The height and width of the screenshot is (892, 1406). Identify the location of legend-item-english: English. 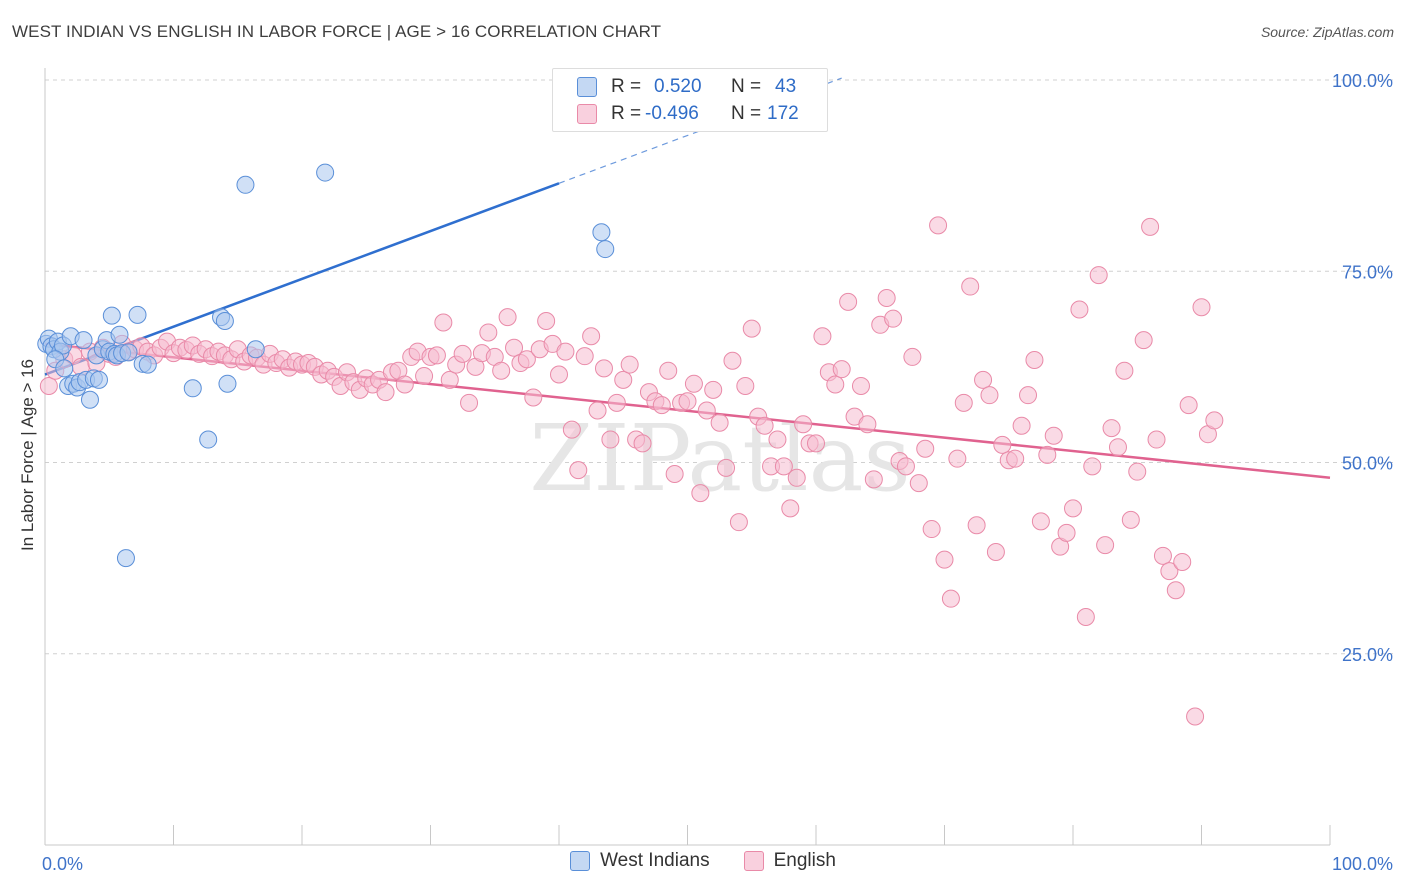
(789, 861).